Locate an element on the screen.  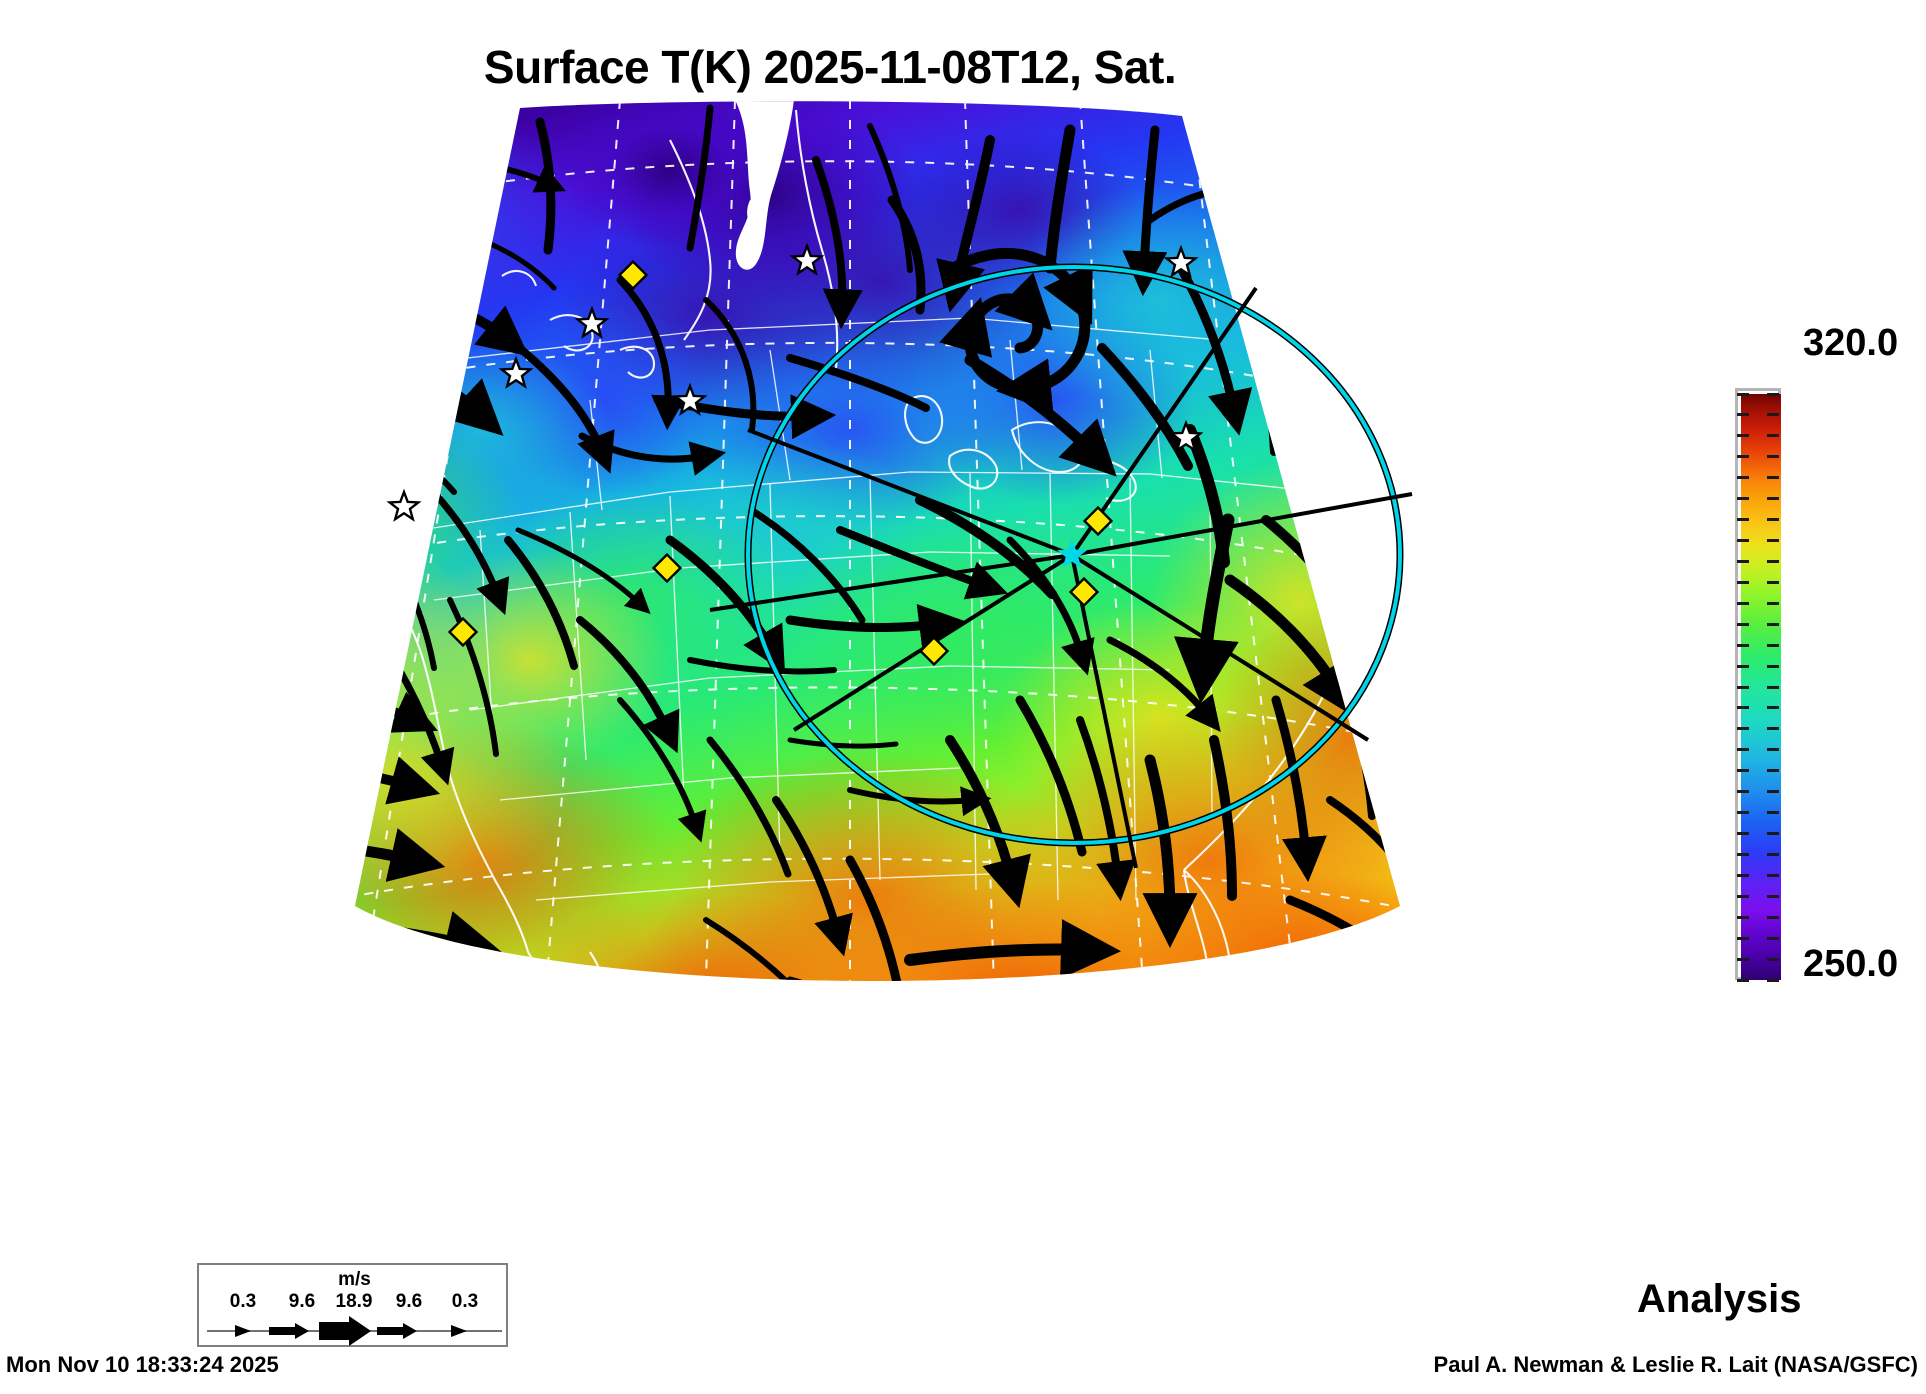
wind-legend-value: 18.9 is located at coordinates (354, 1301).